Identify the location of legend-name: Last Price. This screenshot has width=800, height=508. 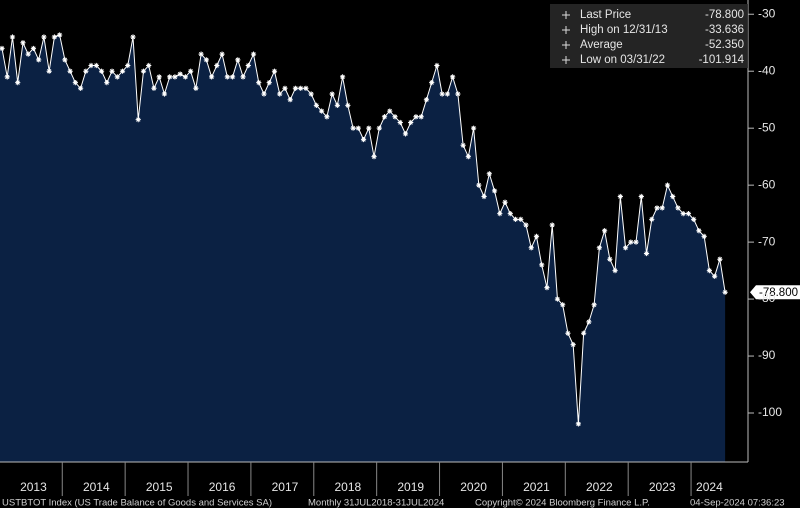
(605, 15).